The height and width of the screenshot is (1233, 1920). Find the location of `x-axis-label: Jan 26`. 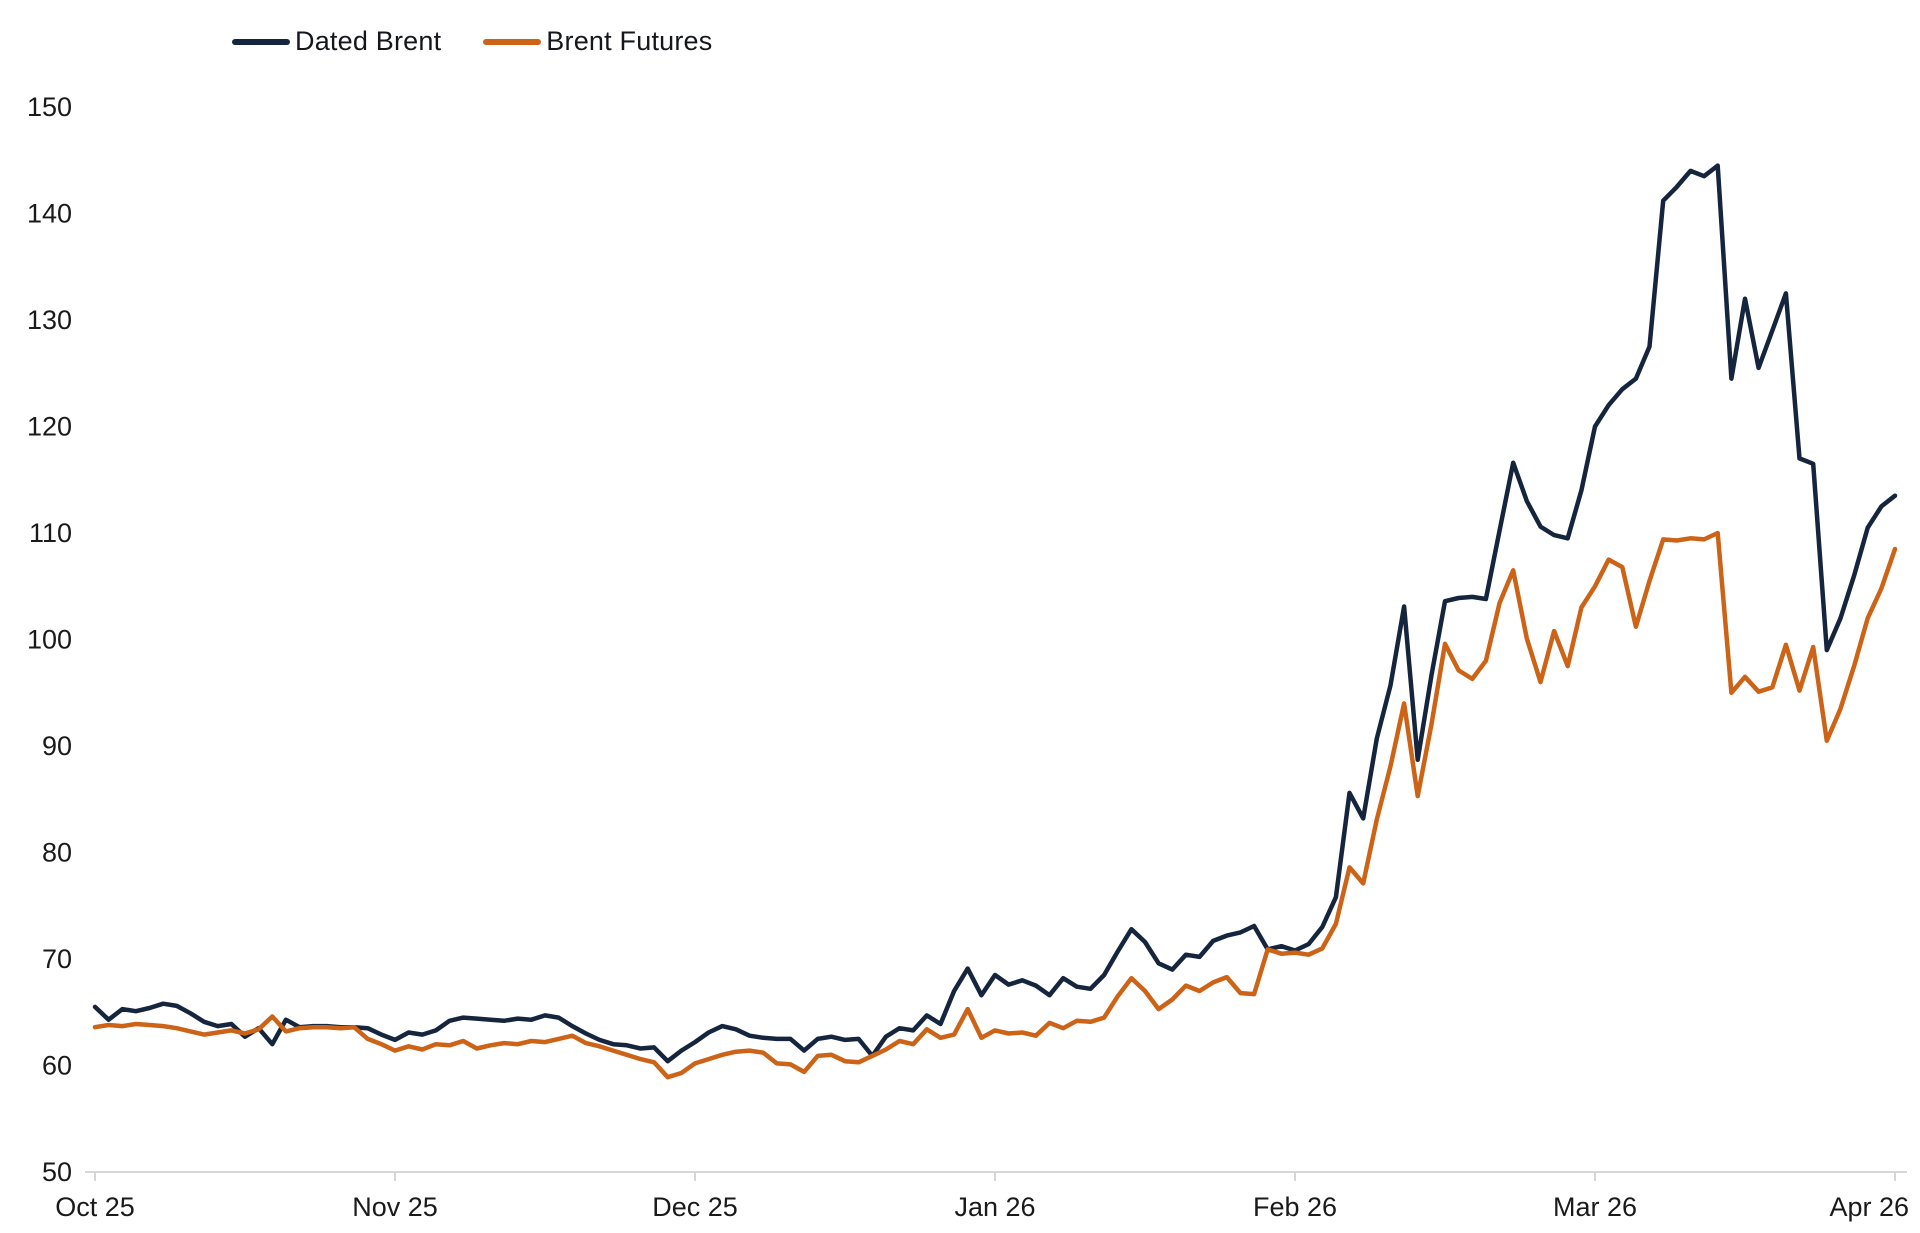

x-axis-label: Jan 26 is located at coordinates (994, 1207).